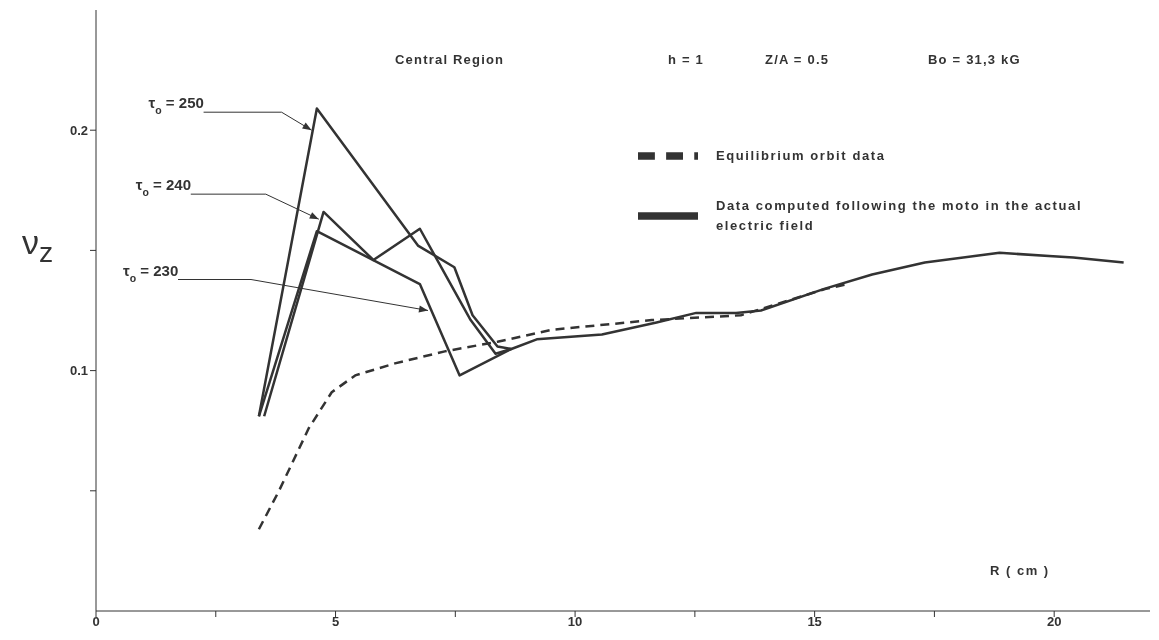  I want to click on x-tick-label: 10, so click(575, 622).